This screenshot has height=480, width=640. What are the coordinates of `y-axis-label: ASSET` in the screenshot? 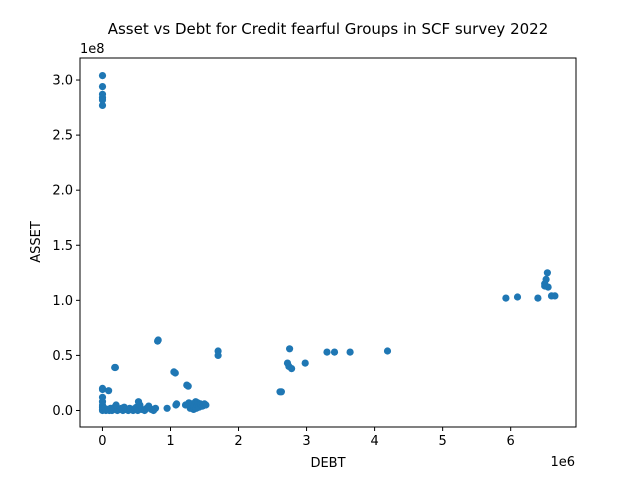 It's located at (36, 242).